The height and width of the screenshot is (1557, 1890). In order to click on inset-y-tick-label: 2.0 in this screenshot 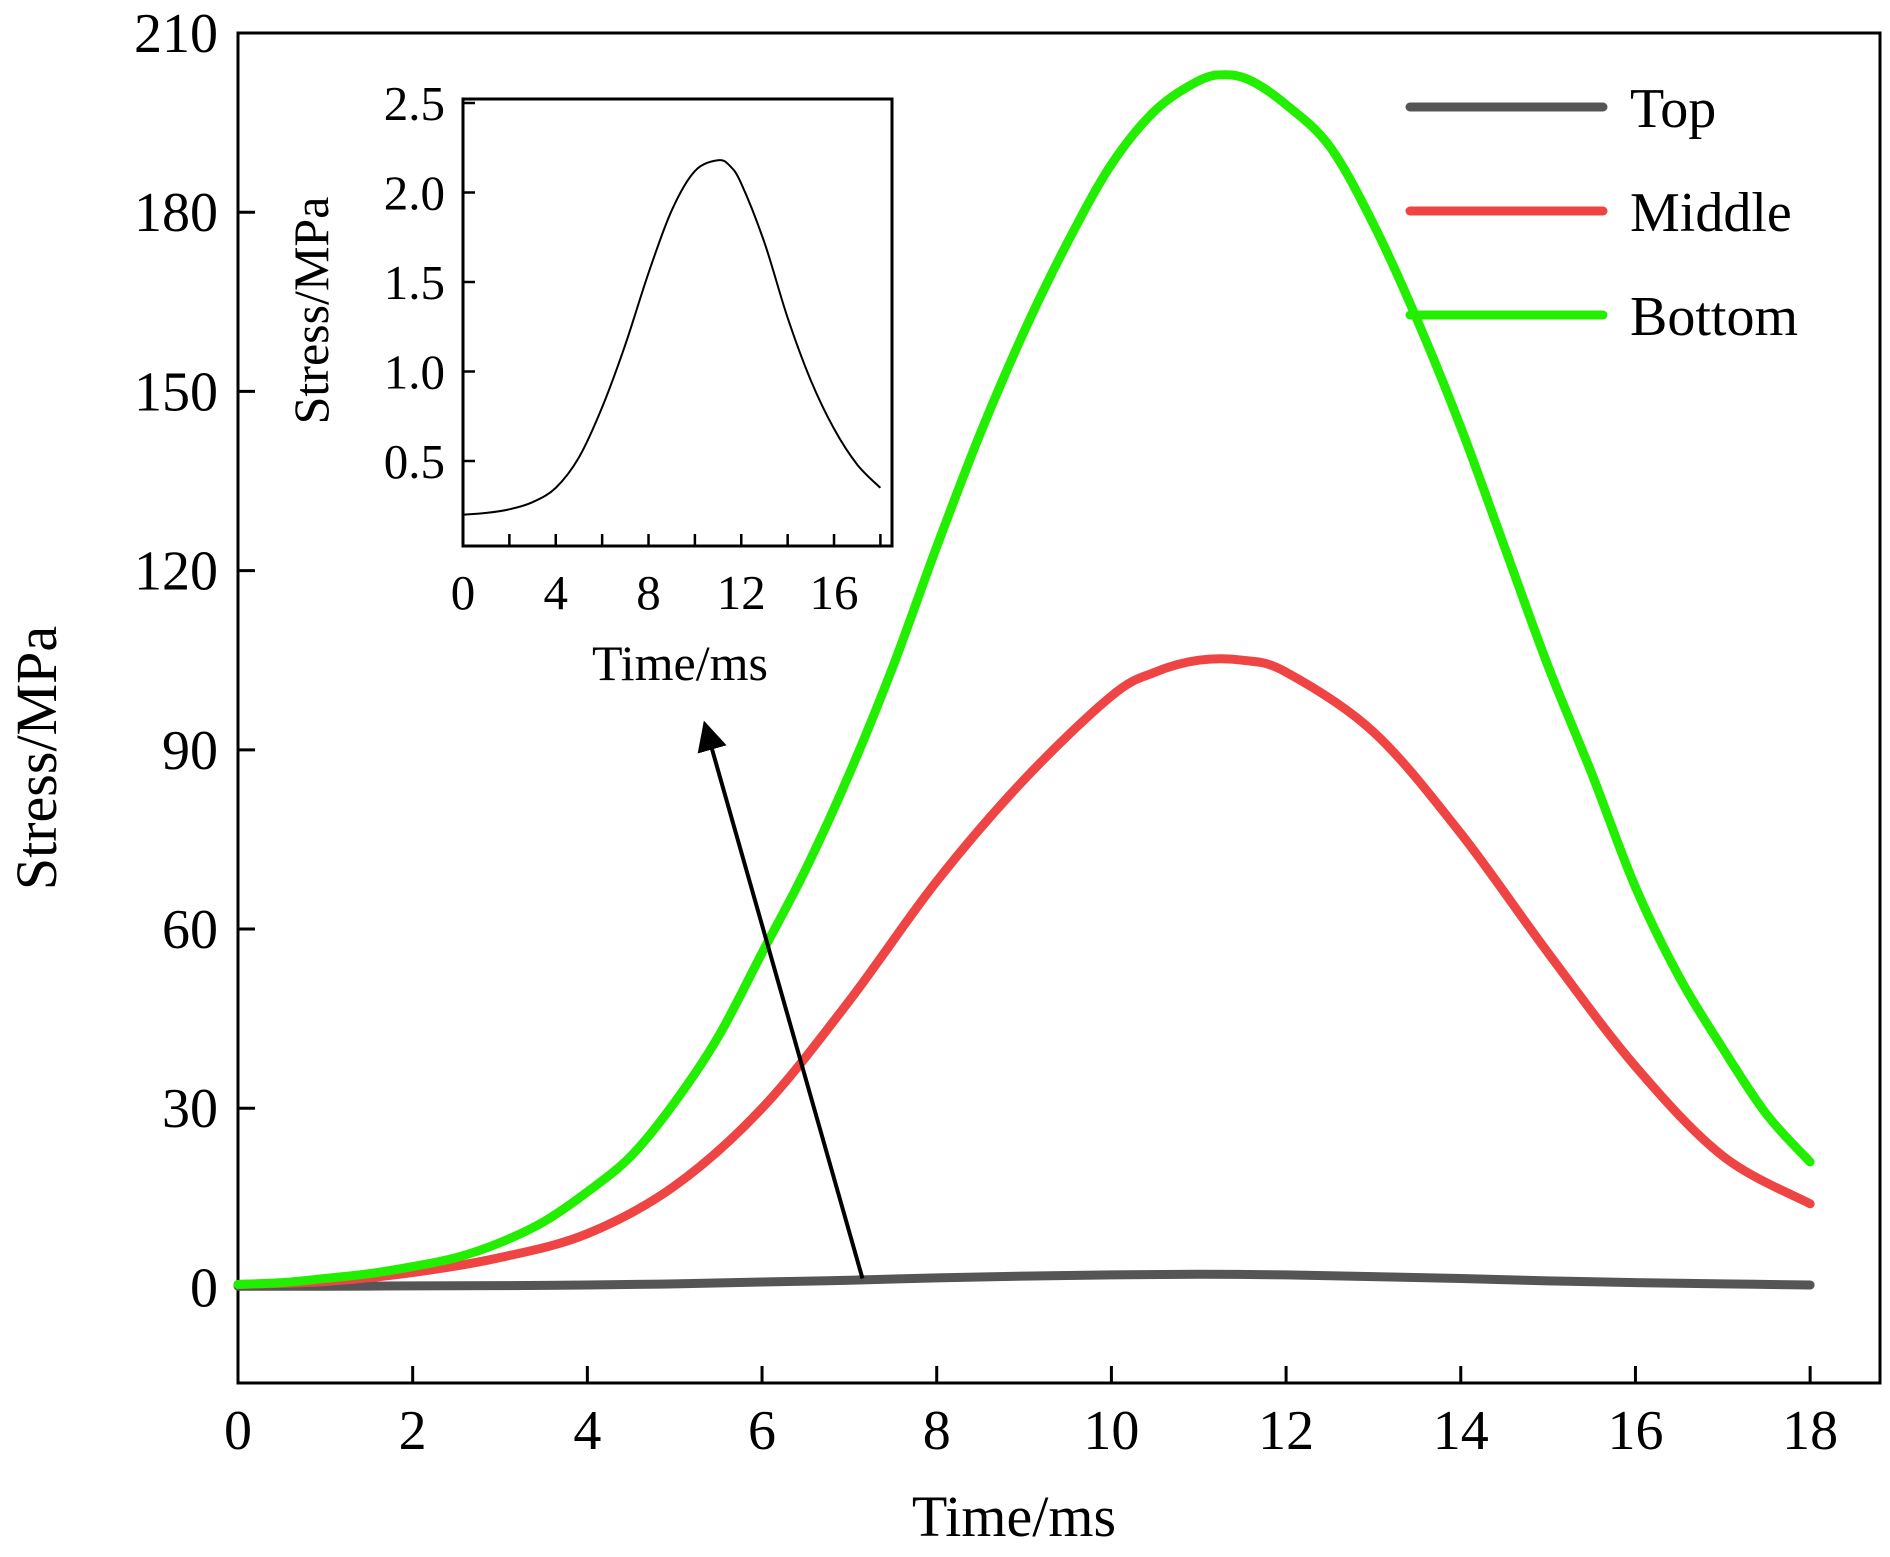, I will do `click(414, 193)`.